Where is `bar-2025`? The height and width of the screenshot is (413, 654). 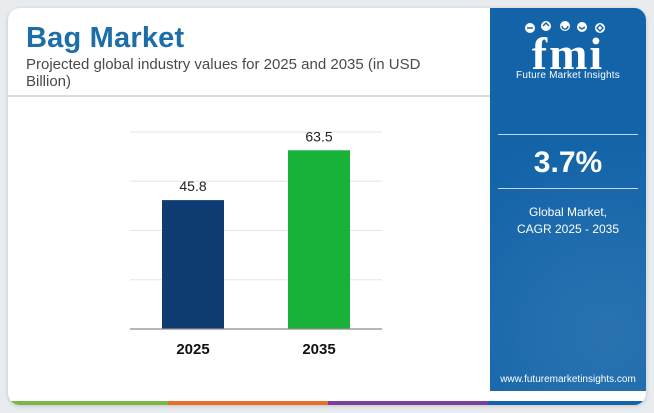
bar-2025 is located at coordinates (193, 264).